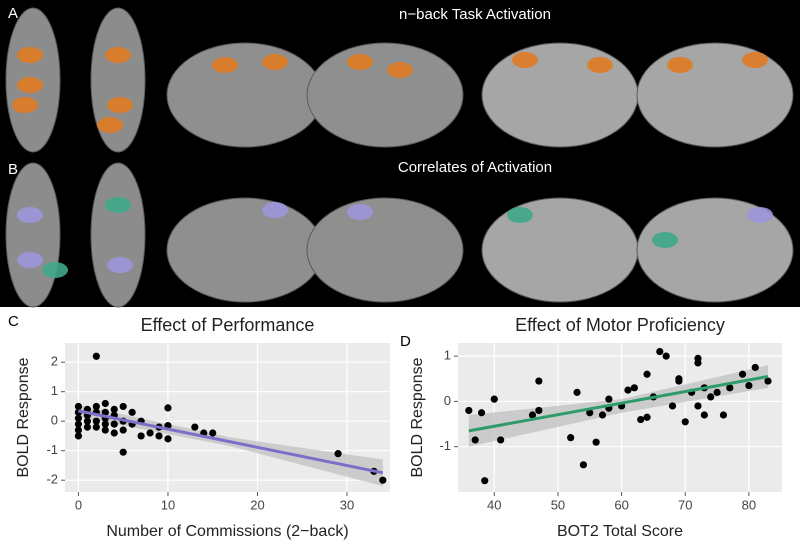  What do you see at coordinates (228, 325) in the screenshot?
I see `chart-title: Effect of Performance` at bounding box center [228, 325].